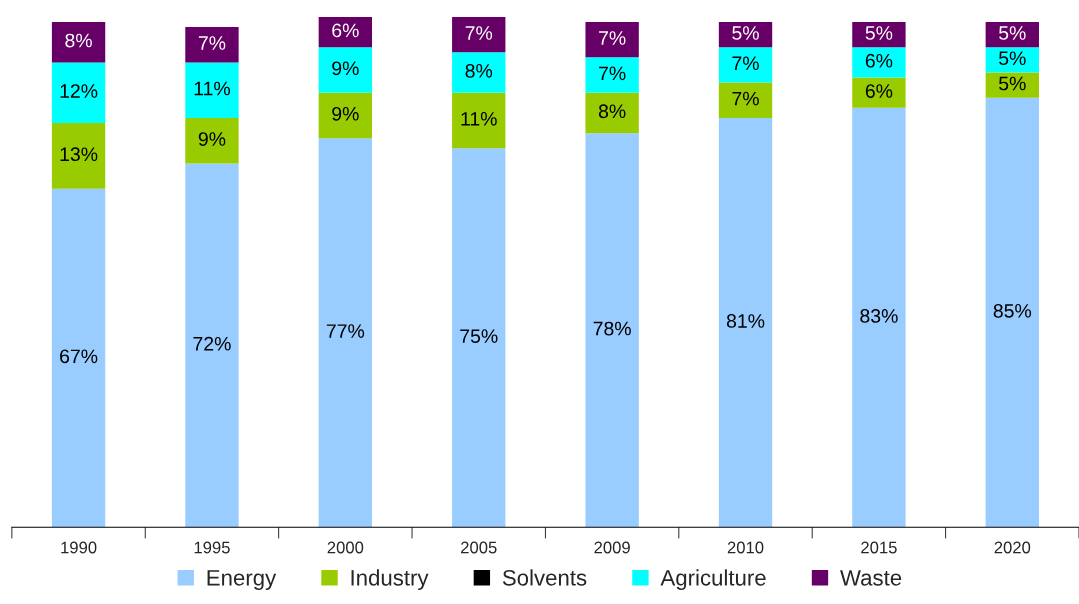 This screenshot has width=1079, height=604. I want to click on data-label: 78%, so click(612, 328).